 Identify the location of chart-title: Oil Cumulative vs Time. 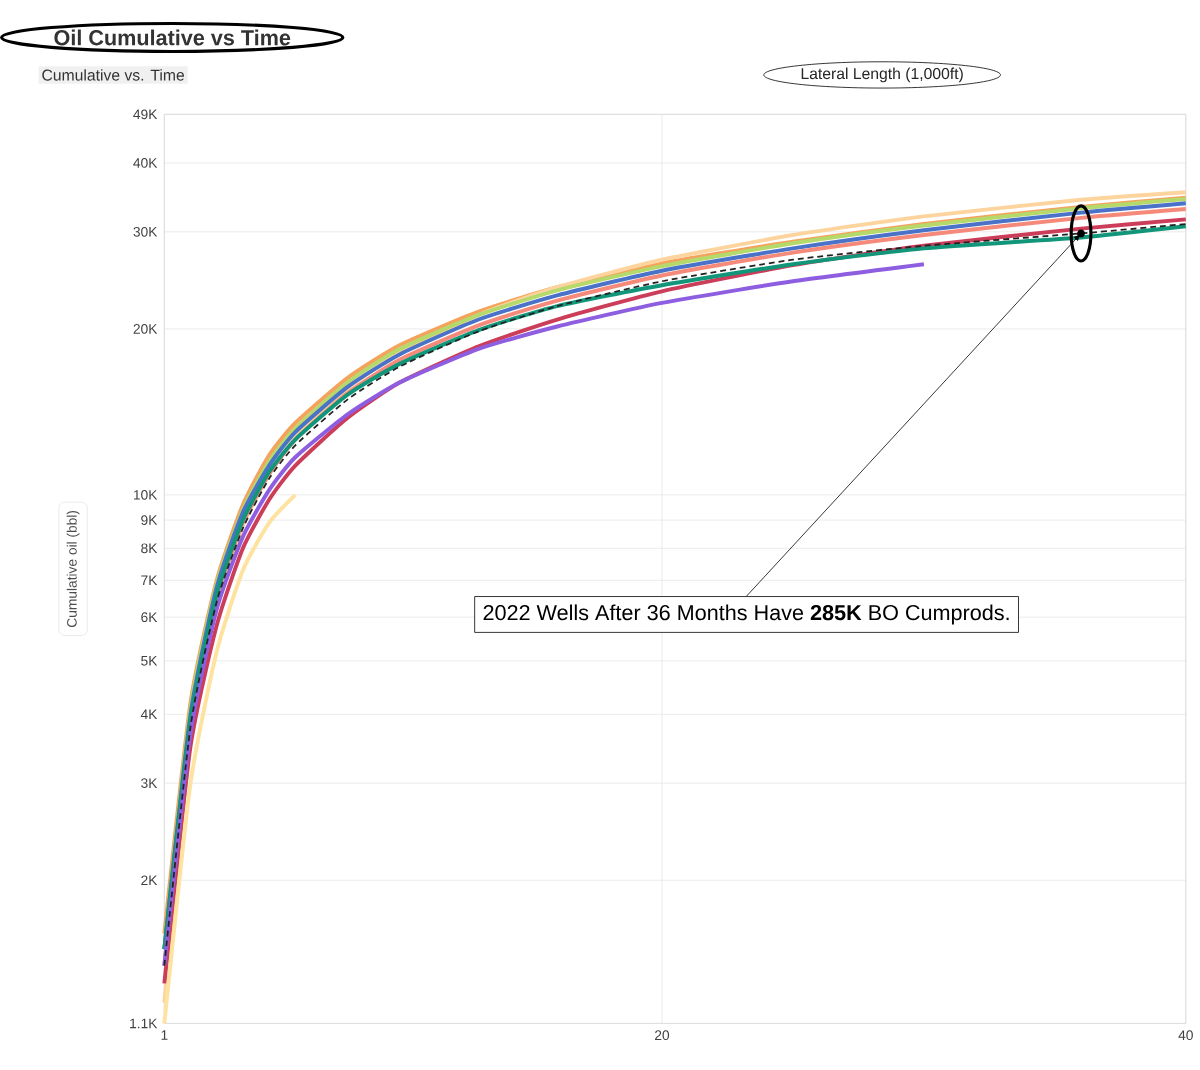
(172, 37).